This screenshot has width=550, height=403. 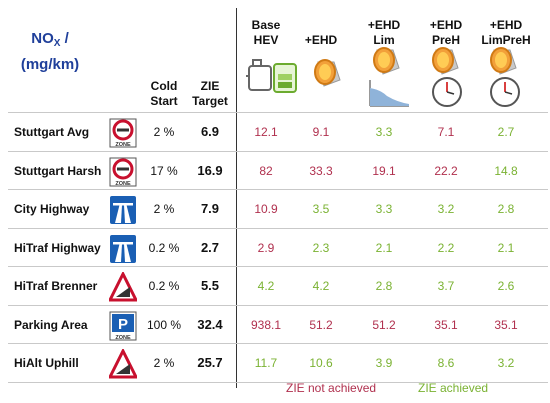 I want to click on zie-target-header: ZIE Target, so click(x=210, y=93).